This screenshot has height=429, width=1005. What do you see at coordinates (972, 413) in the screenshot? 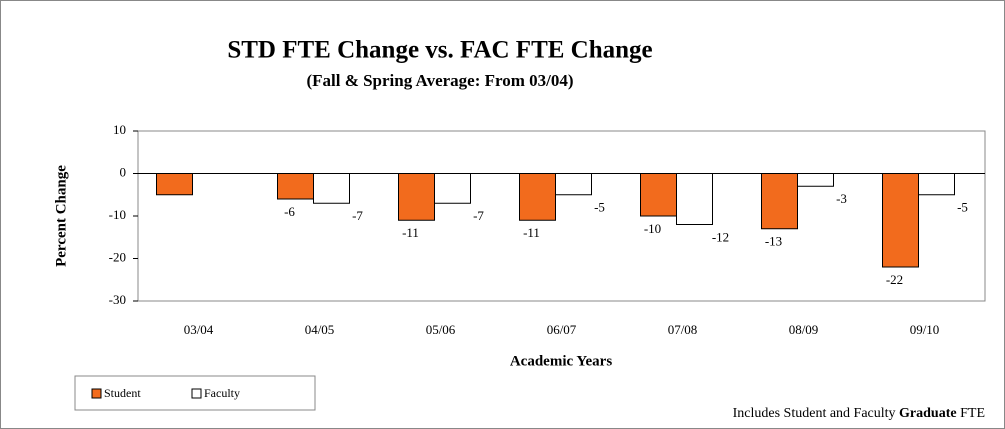
I see `footnote-text: FTE` at bounding box center [972, 413].